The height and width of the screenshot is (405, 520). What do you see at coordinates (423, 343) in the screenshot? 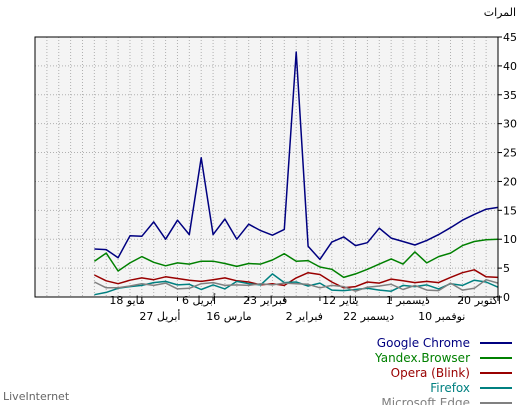
I see `legend-label: Google Chrome` at bounding box center [423, 343].